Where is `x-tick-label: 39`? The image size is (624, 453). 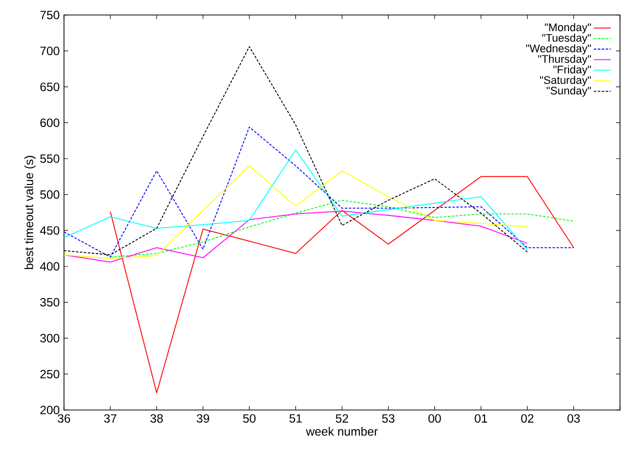 x-tick-label: 39 is located at coordinates (203, 418).